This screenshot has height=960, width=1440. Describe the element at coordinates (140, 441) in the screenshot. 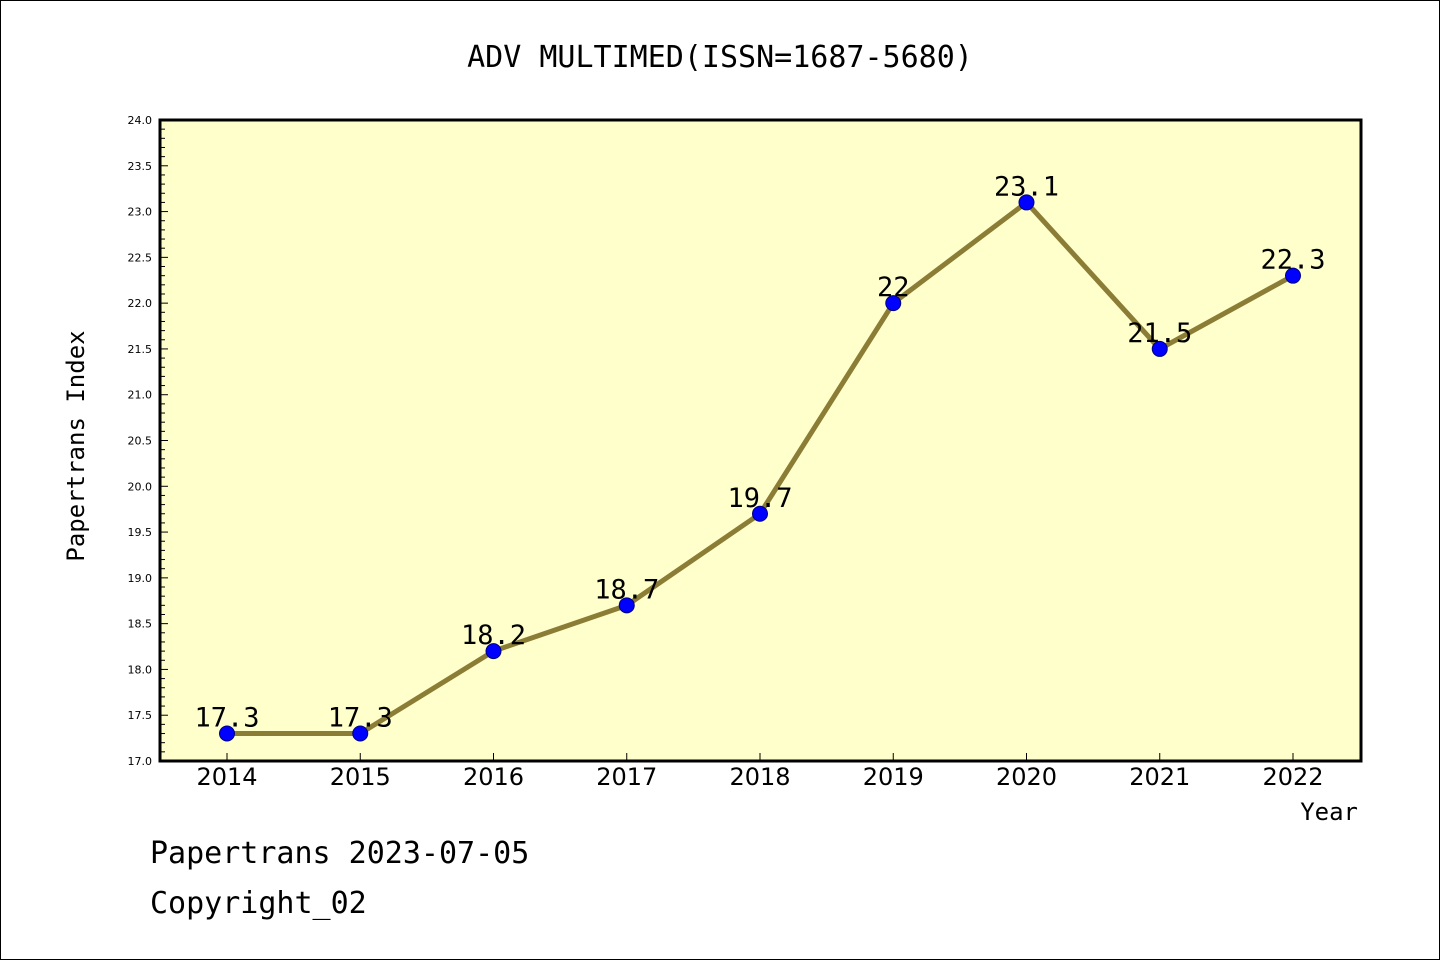

I see `y-tick-label: 20.5` at that location.